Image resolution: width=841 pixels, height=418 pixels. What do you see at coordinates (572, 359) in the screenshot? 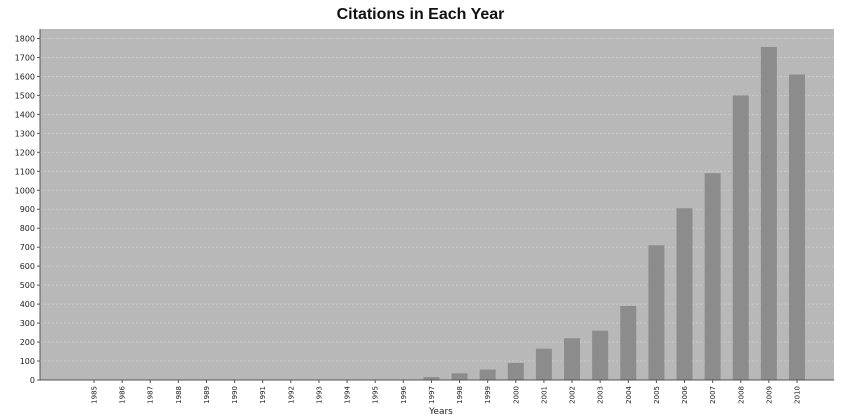
I see `bar-2002` at bounding box center [572, 359].